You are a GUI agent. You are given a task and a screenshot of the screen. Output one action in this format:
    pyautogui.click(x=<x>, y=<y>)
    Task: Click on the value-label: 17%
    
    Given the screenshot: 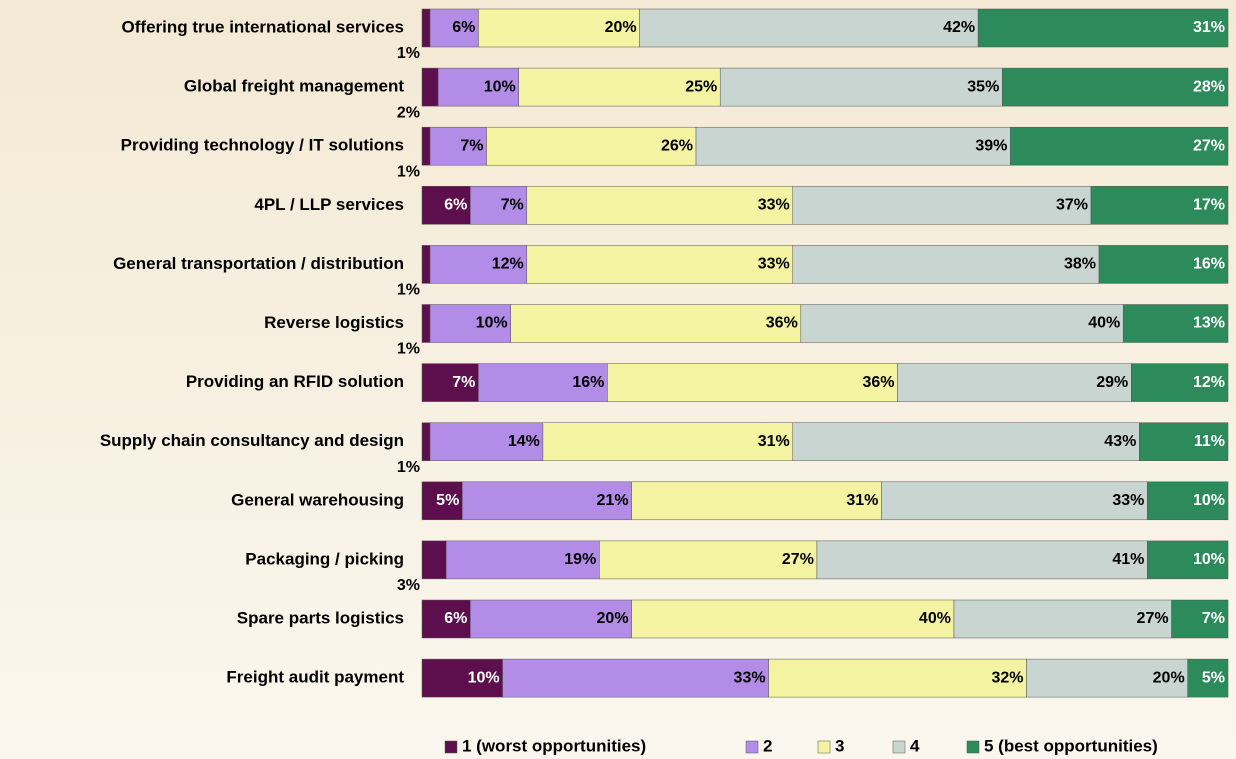 What is the action you would take?
    pyautogui.click(x=1209, y=205)
    